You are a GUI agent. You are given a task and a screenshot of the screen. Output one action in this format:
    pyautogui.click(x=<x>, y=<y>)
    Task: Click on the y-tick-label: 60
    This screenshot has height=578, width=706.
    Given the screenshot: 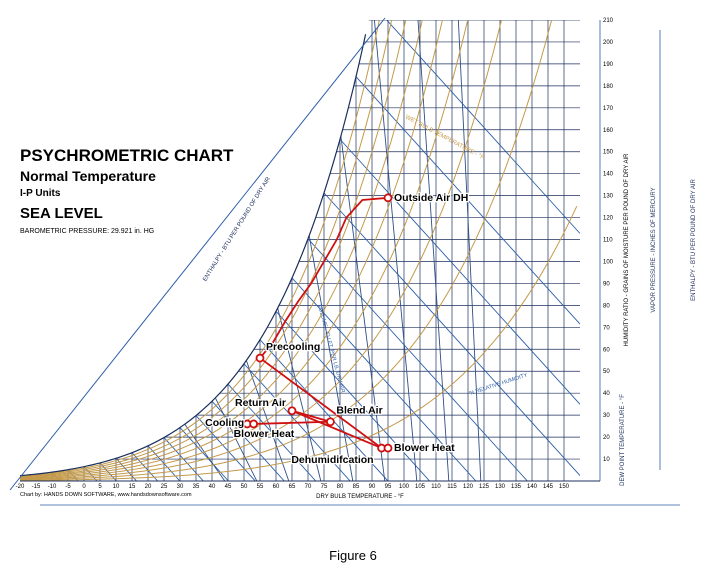 What is the action you would take?
    pyautogui.click(x=606, y=350)
    